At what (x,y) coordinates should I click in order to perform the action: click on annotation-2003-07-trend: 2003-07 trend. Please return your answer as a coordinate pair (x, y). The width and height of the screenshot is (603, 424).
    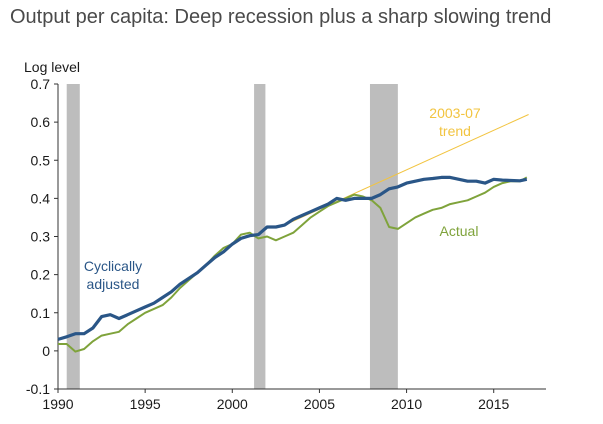
    Looking at the image, I should click on (455, 122).